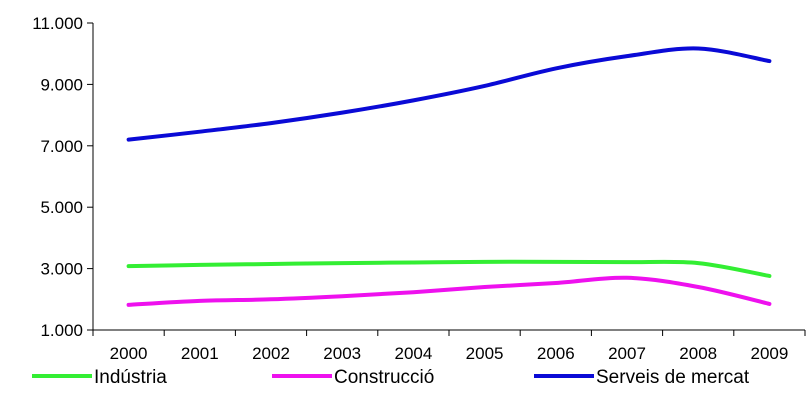 Image resolution: width=811 pixels, height=412 pixels. What do you see at coordinates (384, 377) in the screenshot?
I see `legend-label: Construcció` at bounding box center [384, 377].